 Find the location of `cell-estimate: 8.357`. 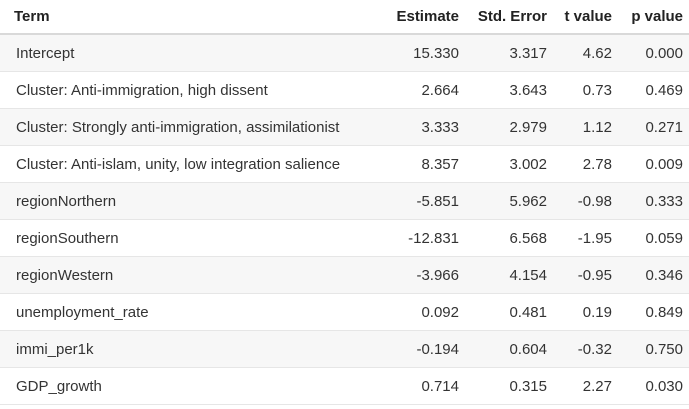

cell-estimate: 8.357 is located at coordinates (425, 164).